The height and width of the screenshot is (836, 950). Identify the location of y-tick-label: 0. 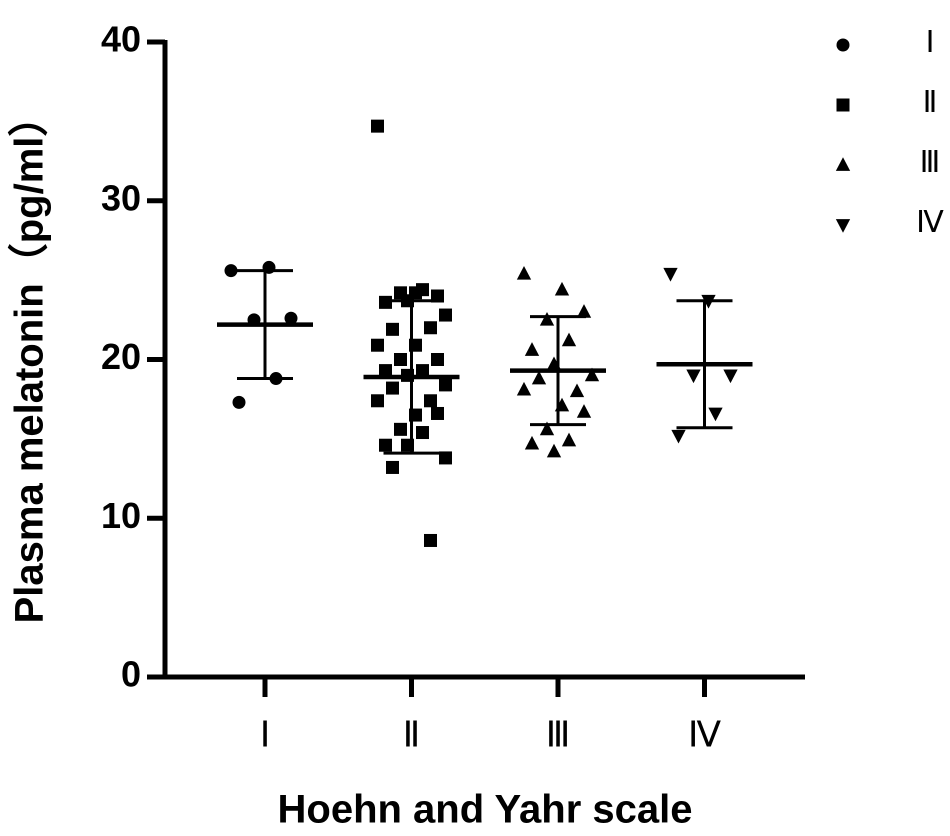
(131, 674).